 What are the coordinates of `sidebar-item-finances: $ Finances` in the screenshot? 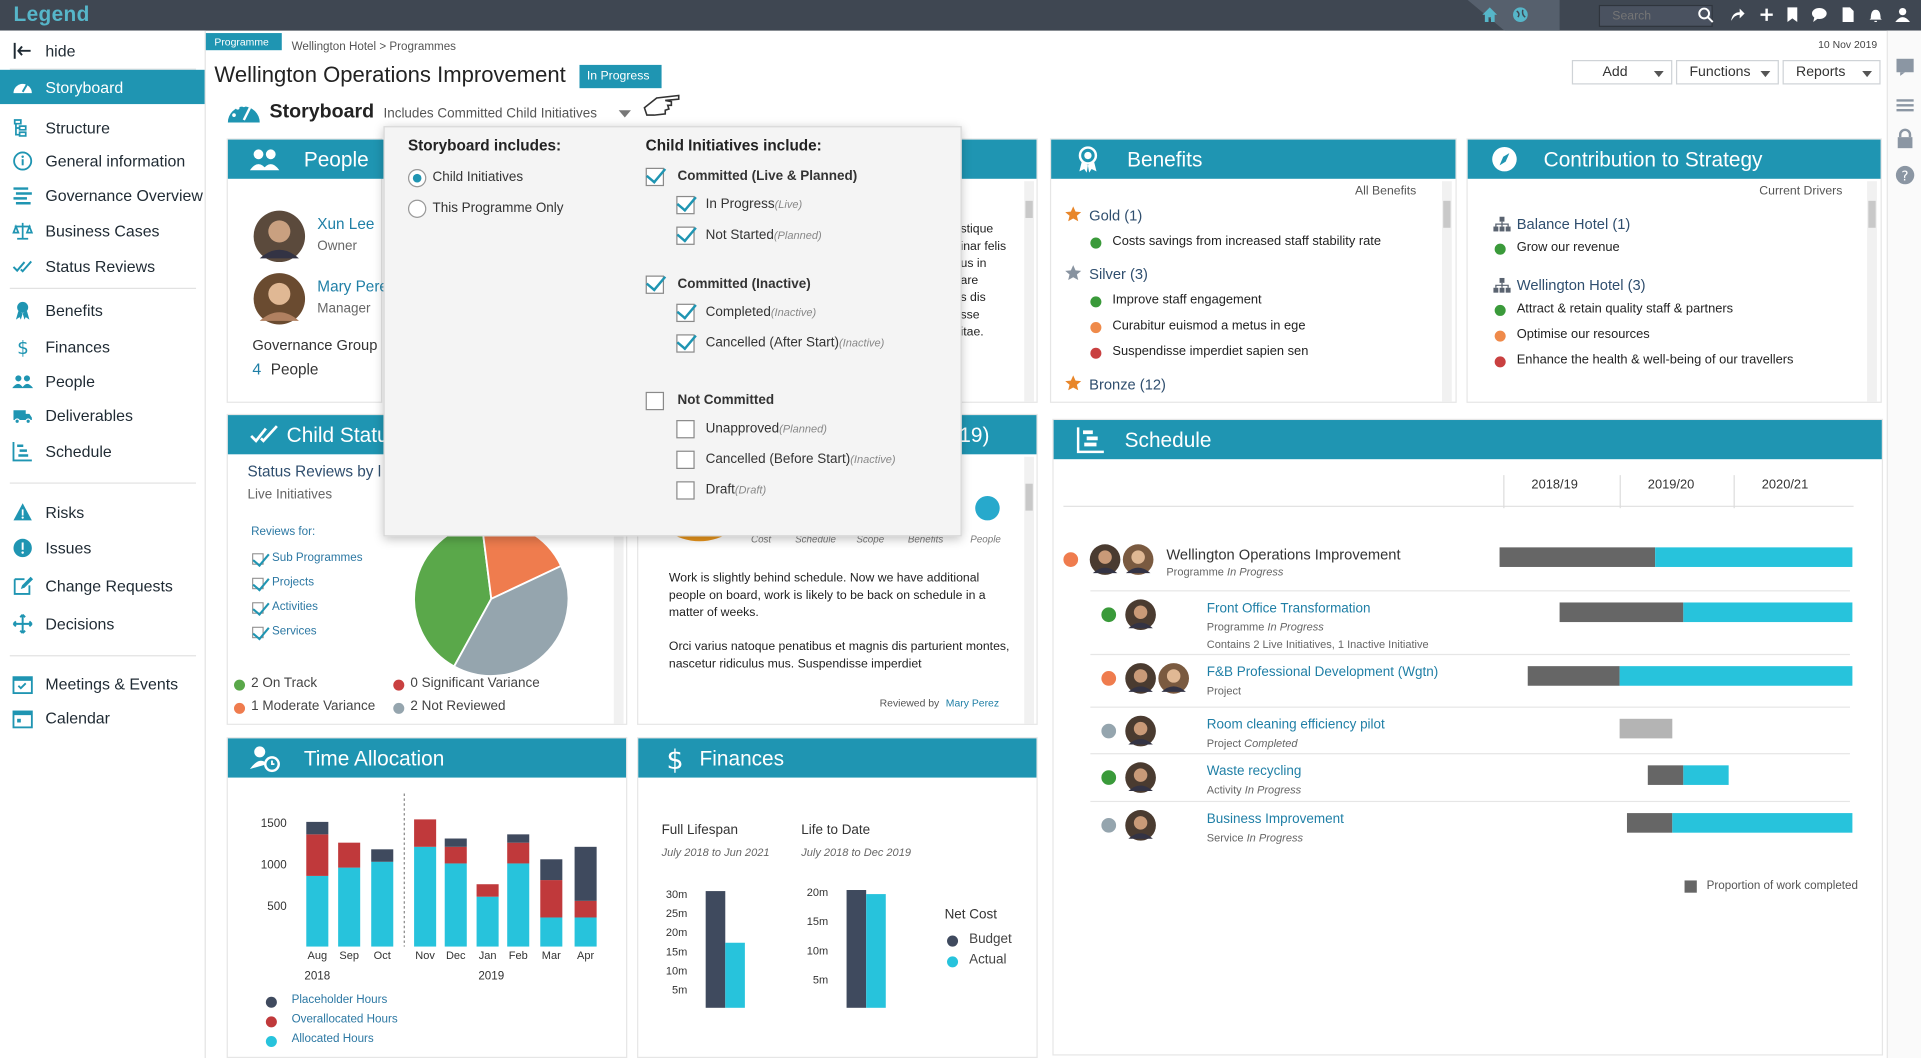 It's located at (102, 346).